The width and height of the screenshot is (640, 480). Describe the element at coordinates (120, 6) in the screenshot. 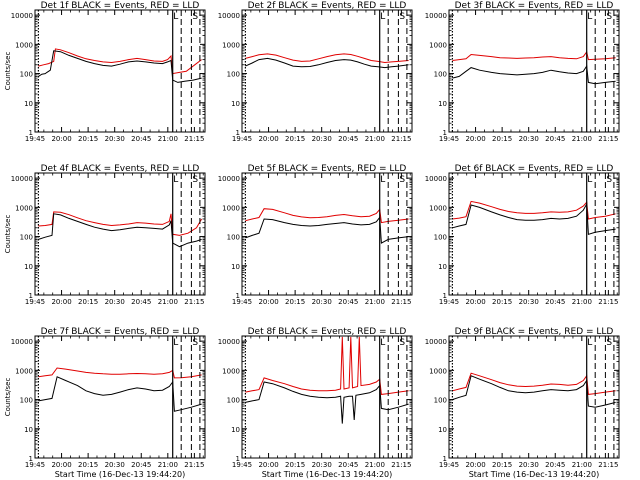

I see `chart-title: Det 1f BLACK = Events, RED = LLD` at that location.